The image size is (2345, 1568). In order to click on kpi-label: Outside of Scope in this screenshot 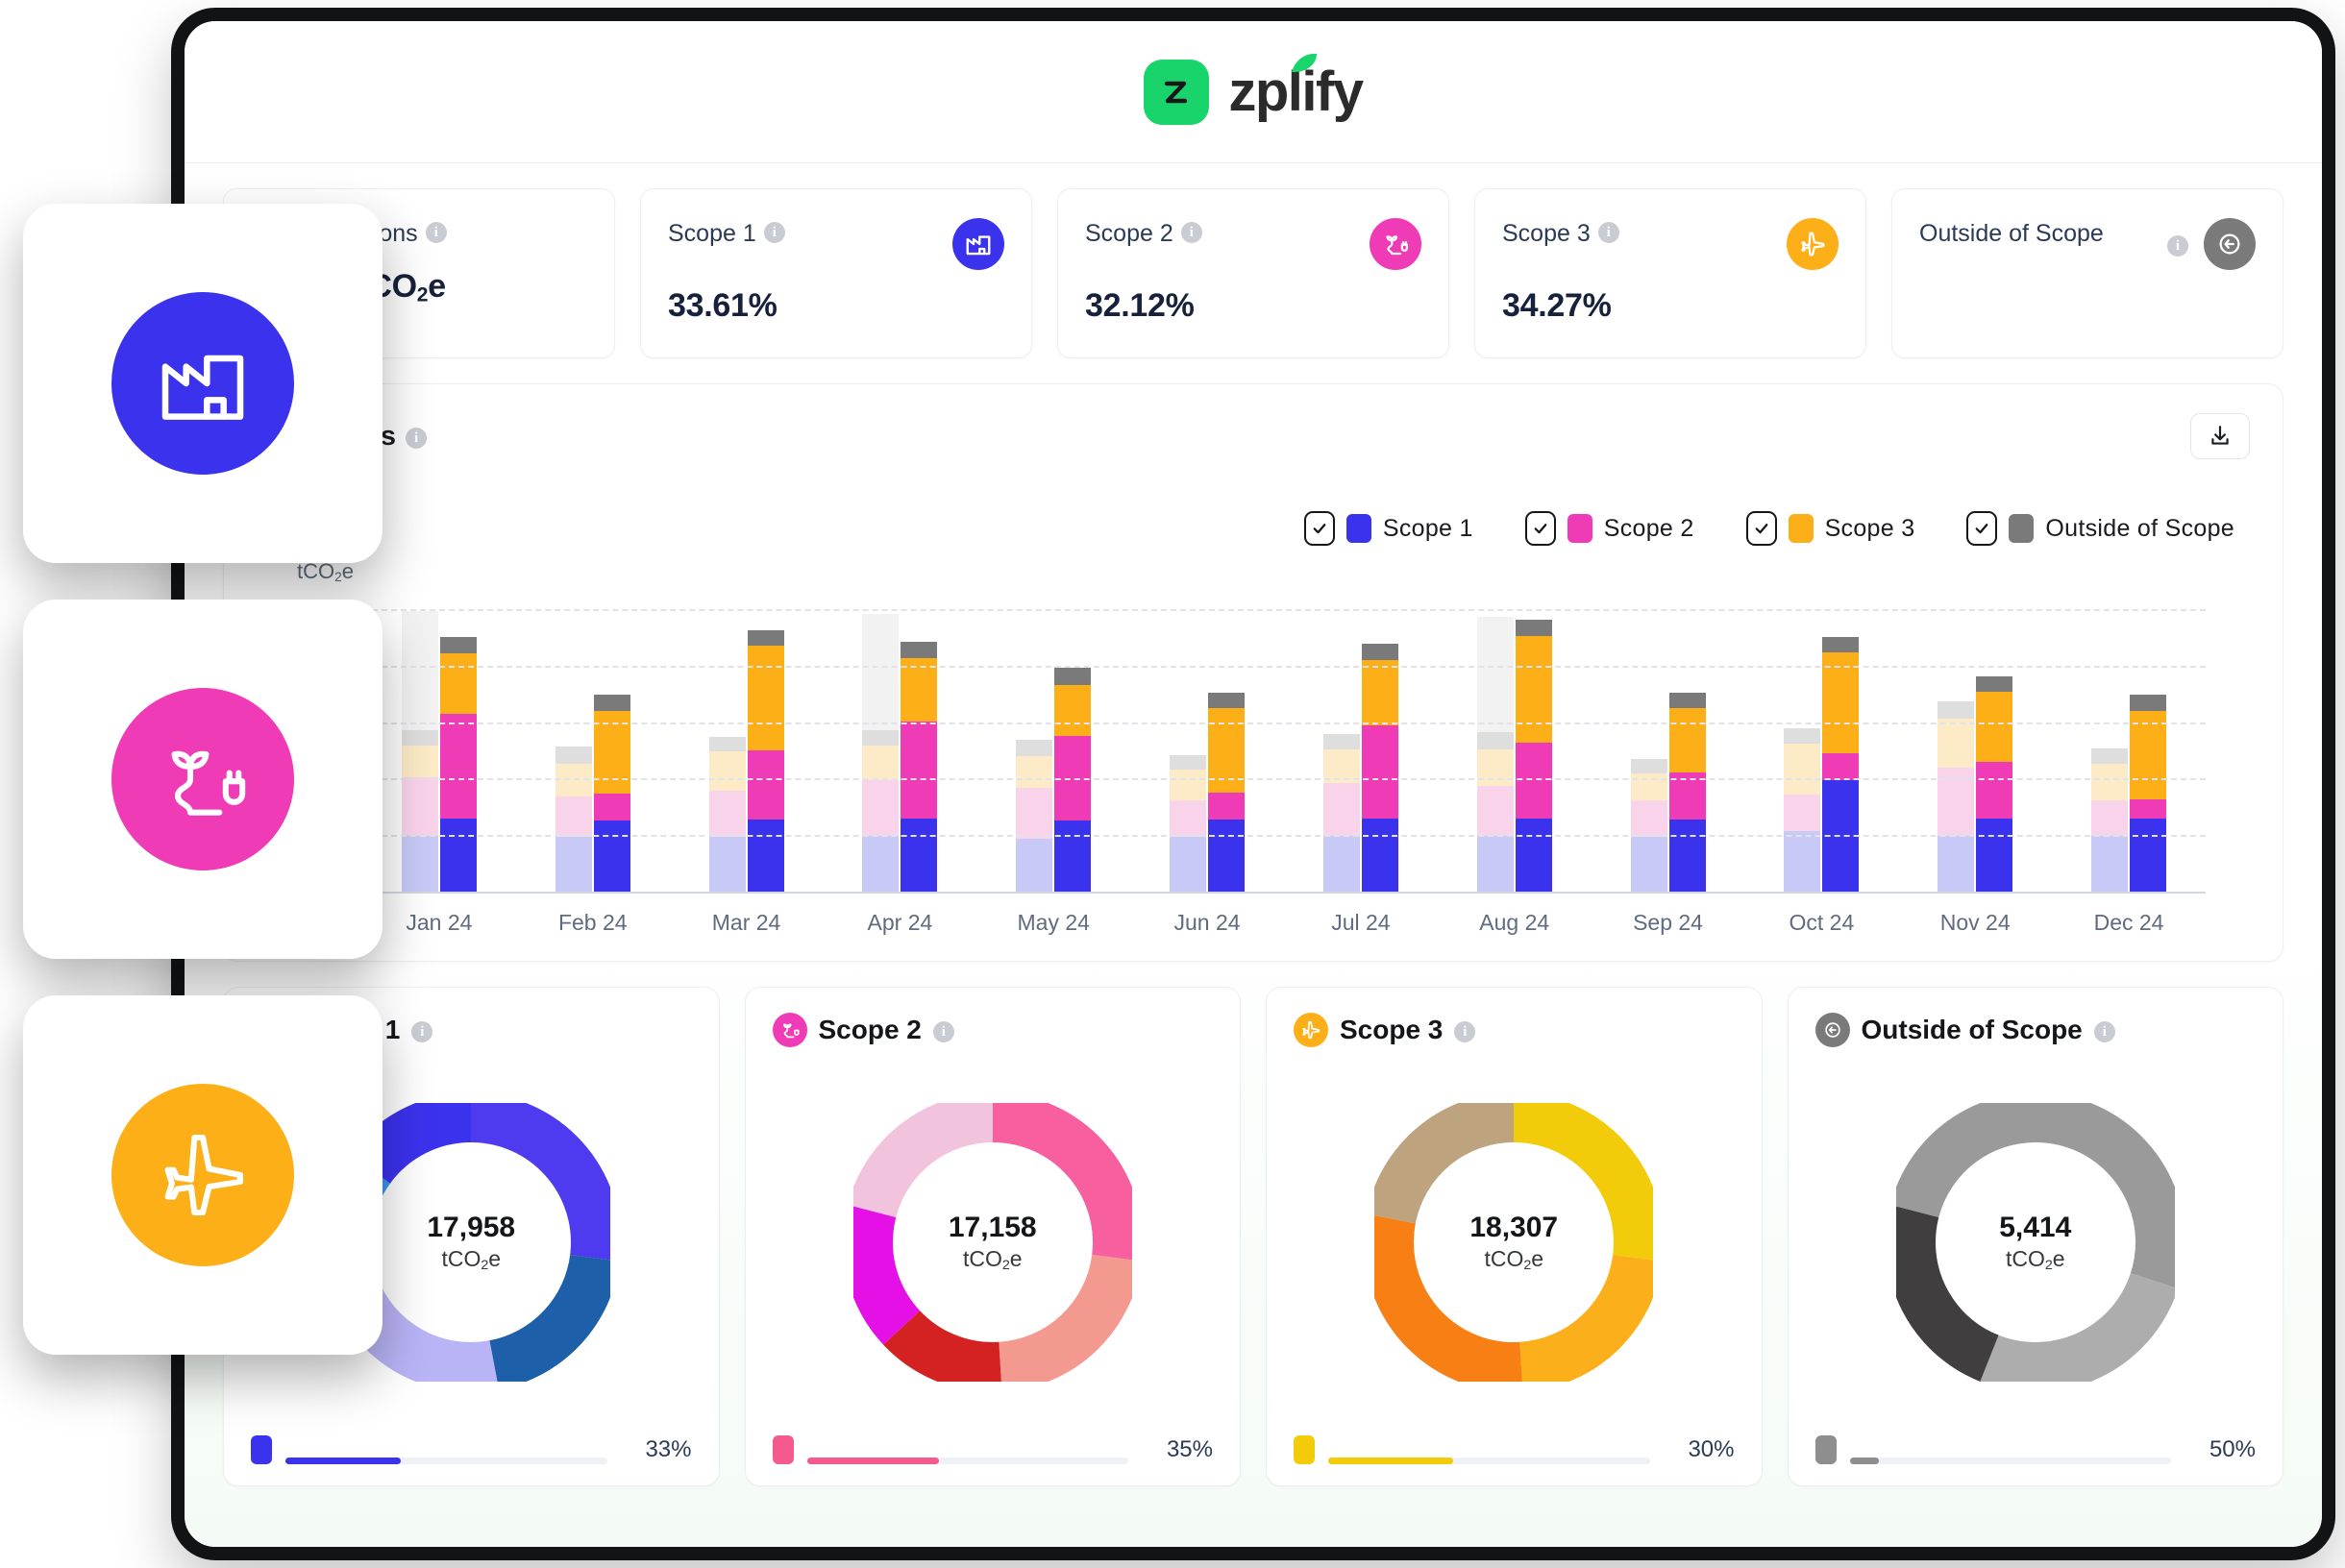, I will do `click(2011, 234)`.